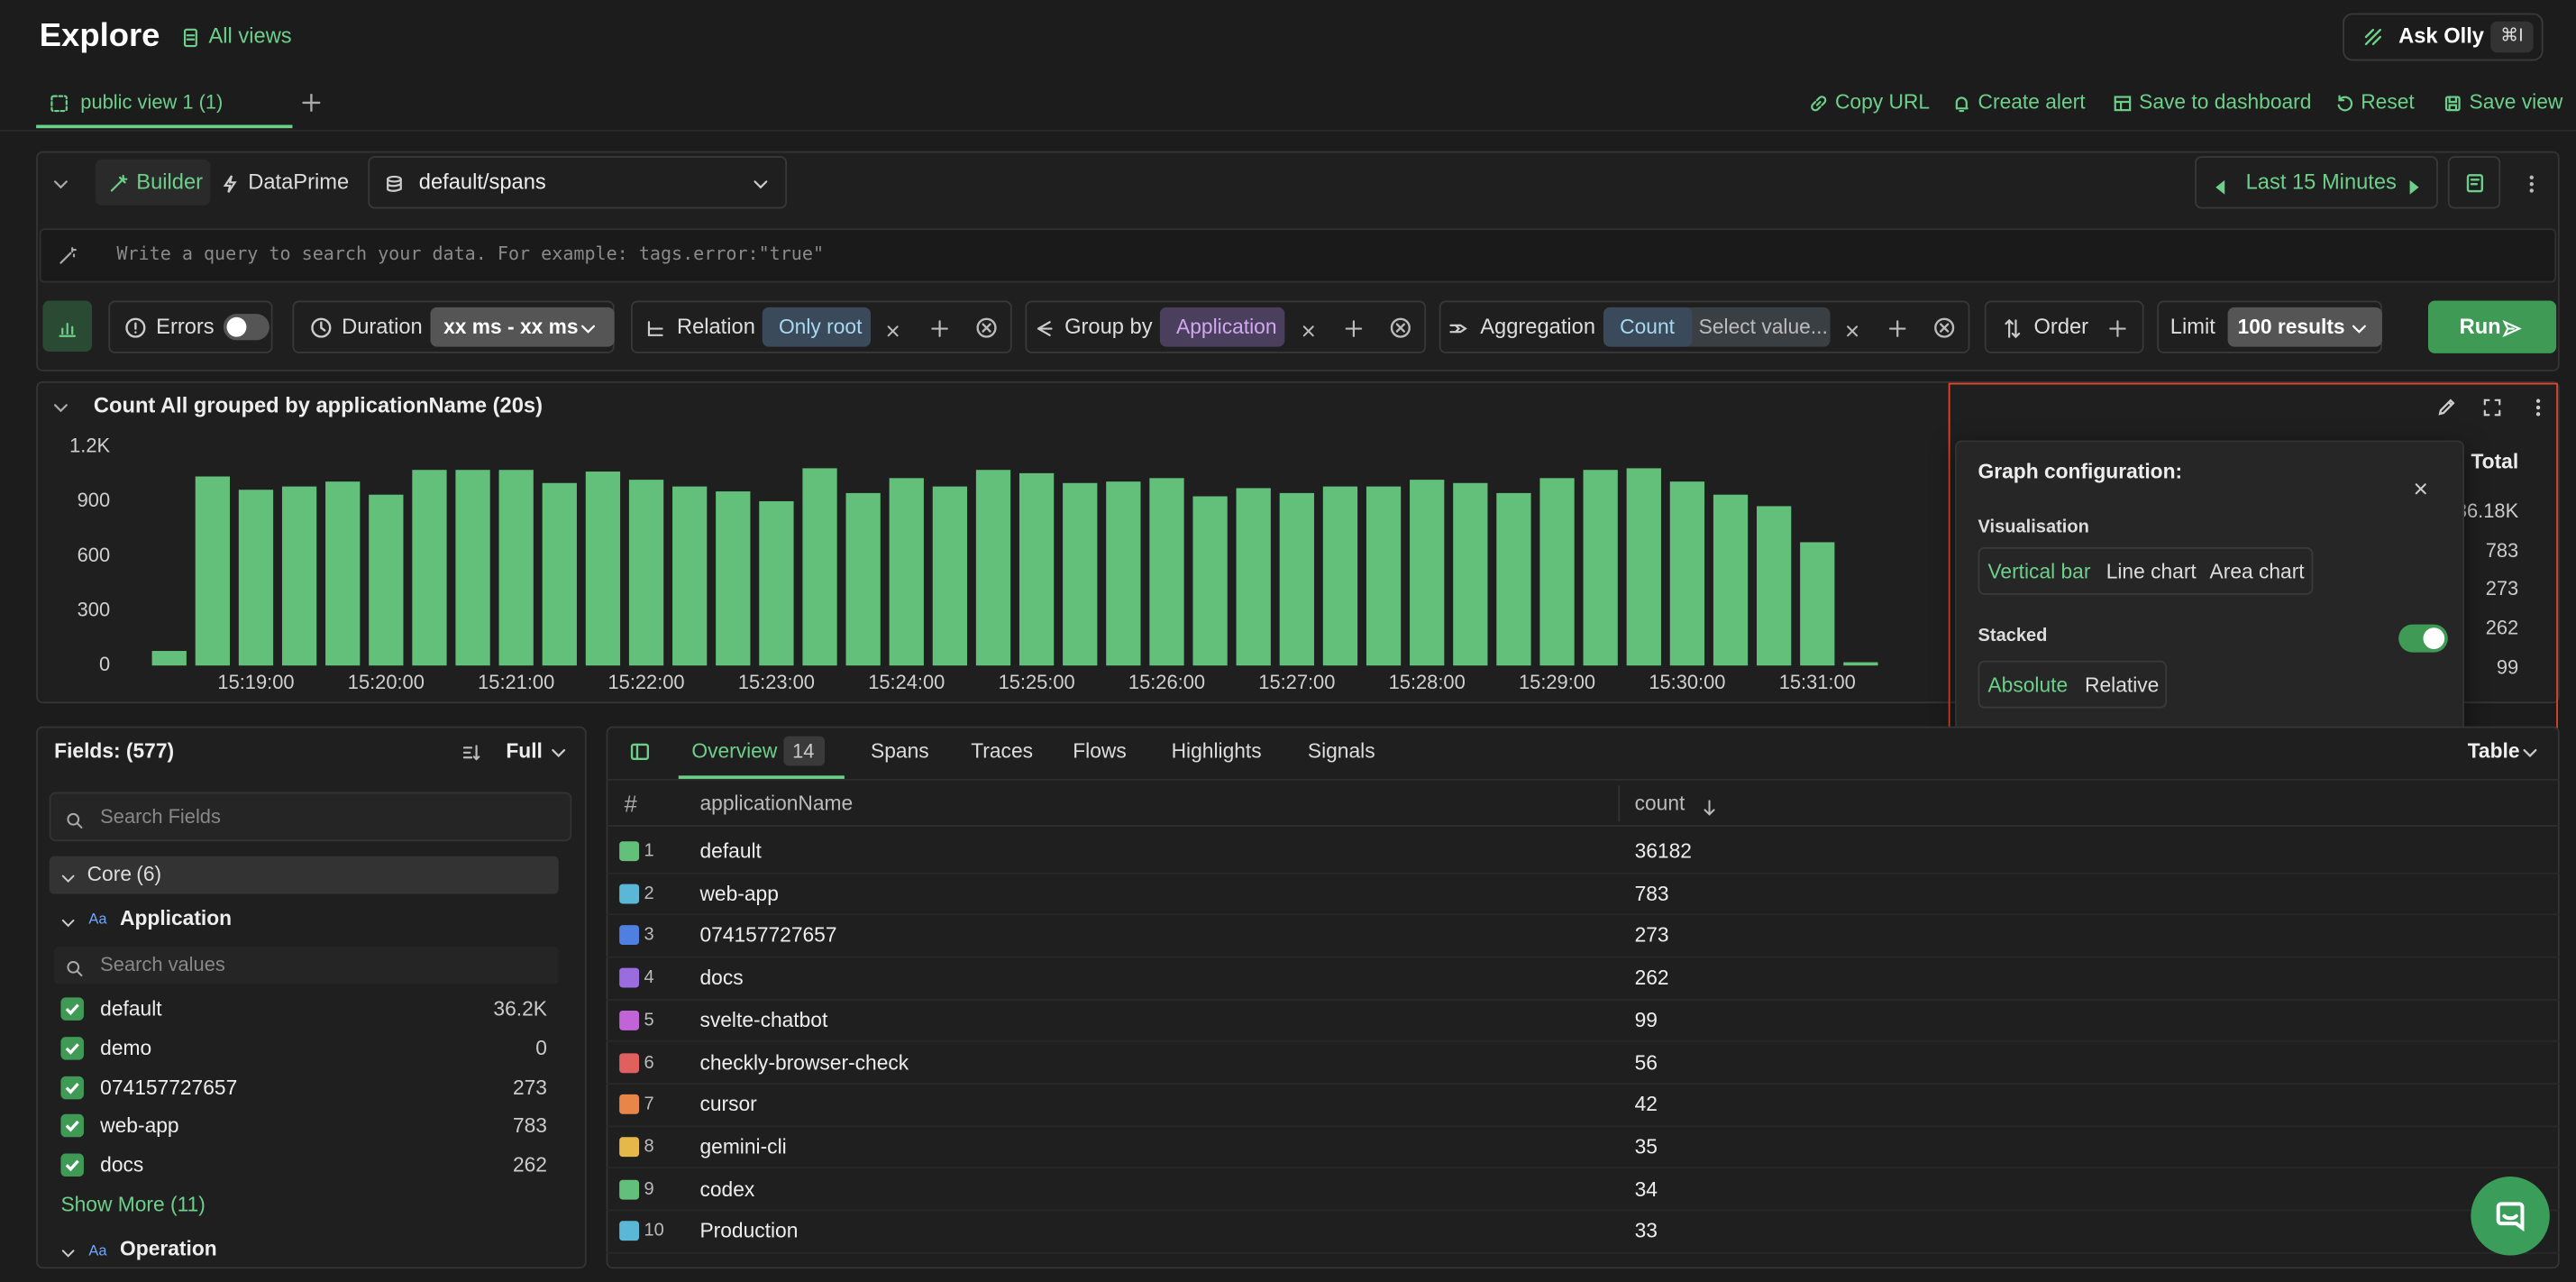 The height and width of the screenshot is (1282, 2576). What do you see at coordinates (734, 751) in the screenshot?
I see `results-tab: Overview` at bounding box center [734, 751].